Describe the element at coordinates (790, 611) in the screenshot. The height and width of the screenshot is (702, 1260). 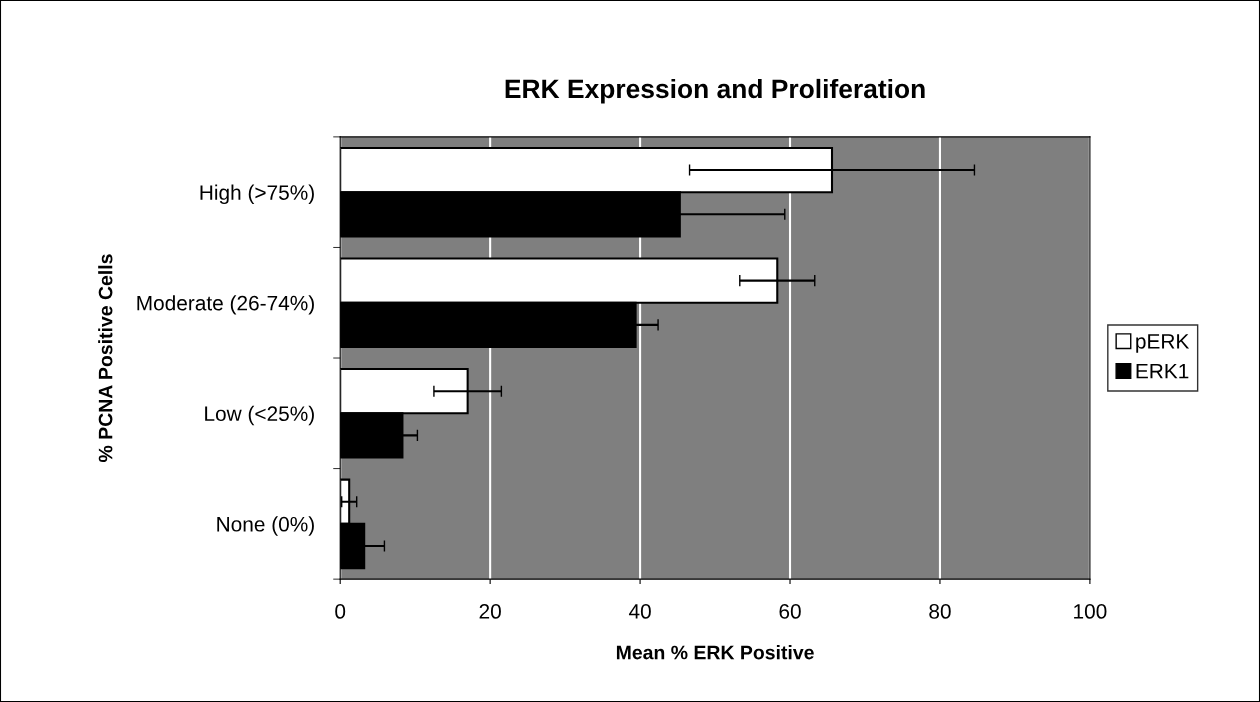
I see `x-tick-label: 60` at that location.